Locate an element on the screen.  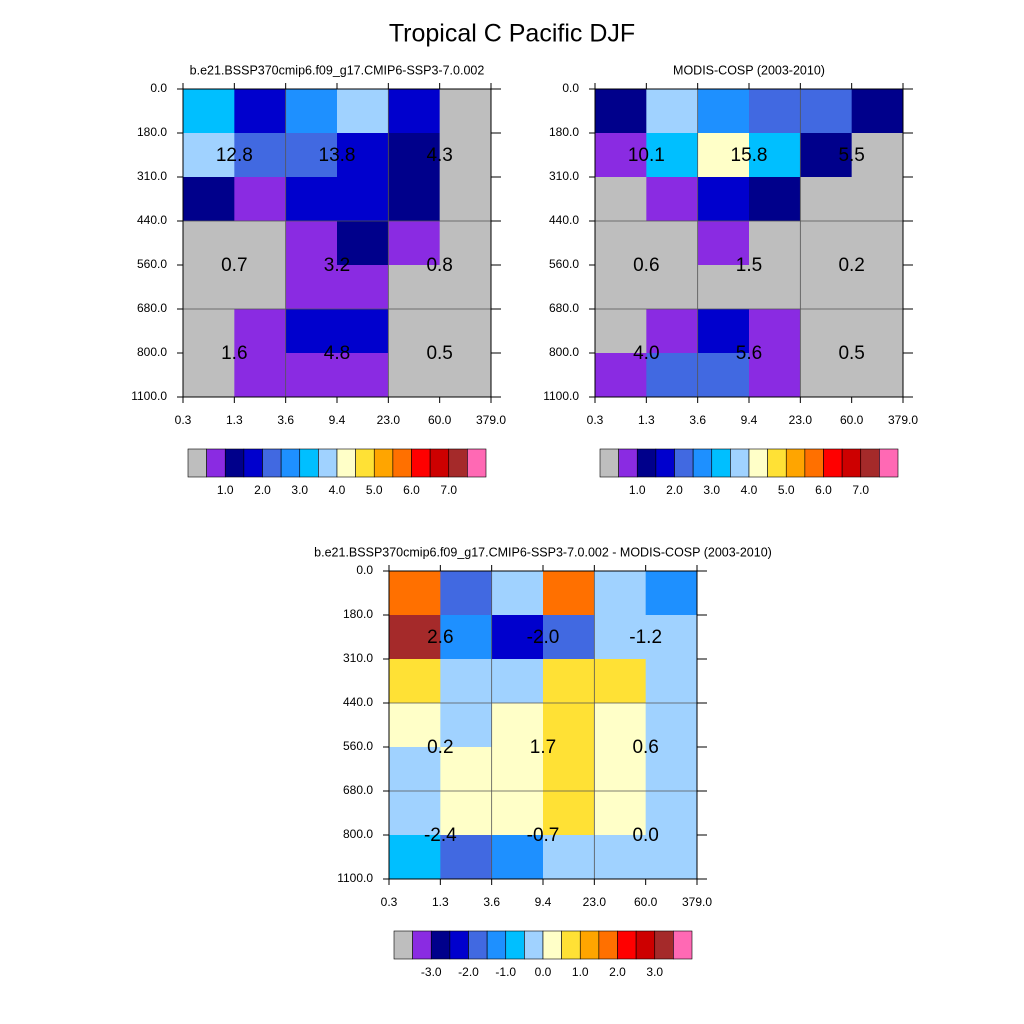
region-label: 5.5 is located at coordinates (851, 155).